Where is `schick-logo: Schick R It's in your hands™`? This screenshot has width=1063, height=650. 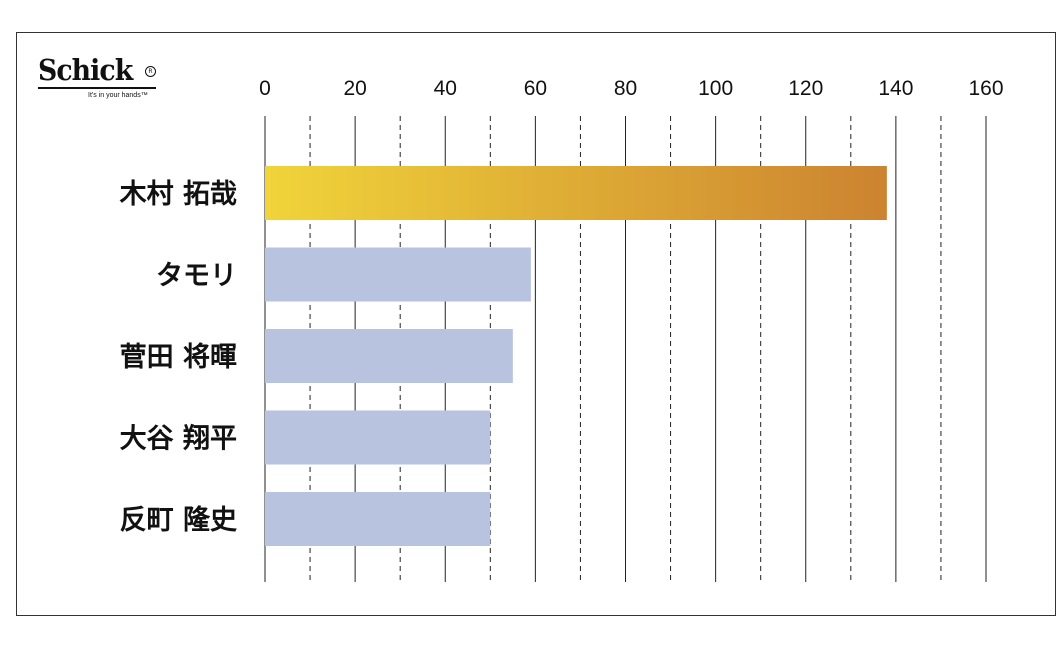
schick-logo: Schick R It's in your hands™ is located at coordinates (103, 79).